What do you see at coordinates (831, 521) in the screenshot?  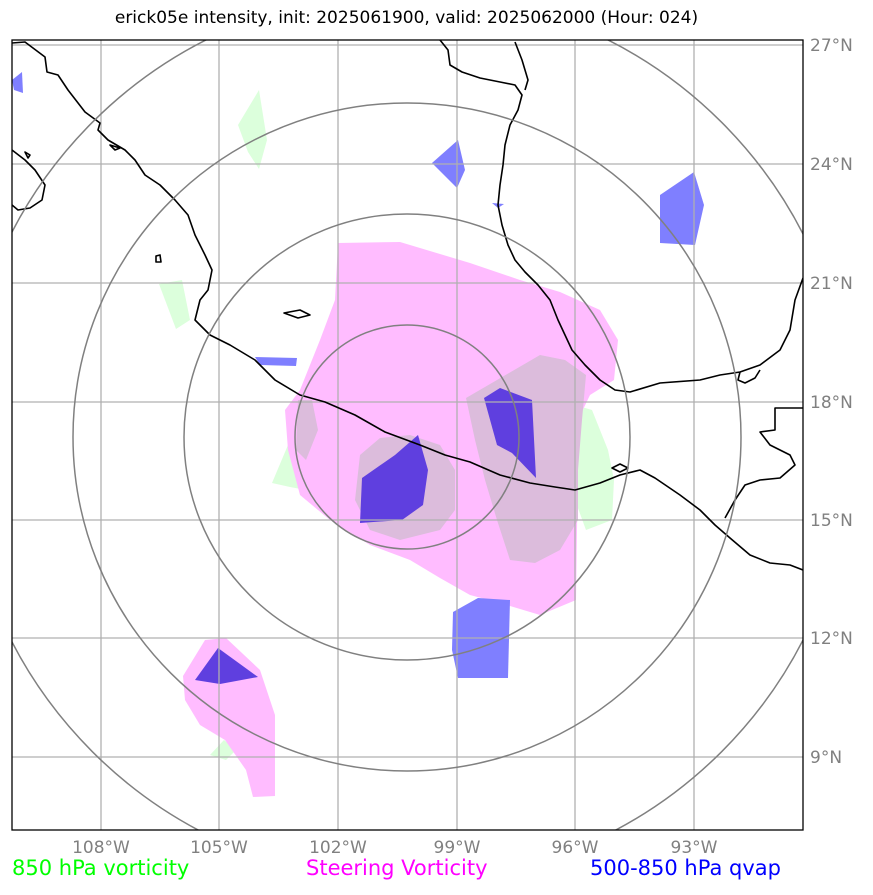 I see `lat-tick-label: 15°N` at bounding box center [831, 521].